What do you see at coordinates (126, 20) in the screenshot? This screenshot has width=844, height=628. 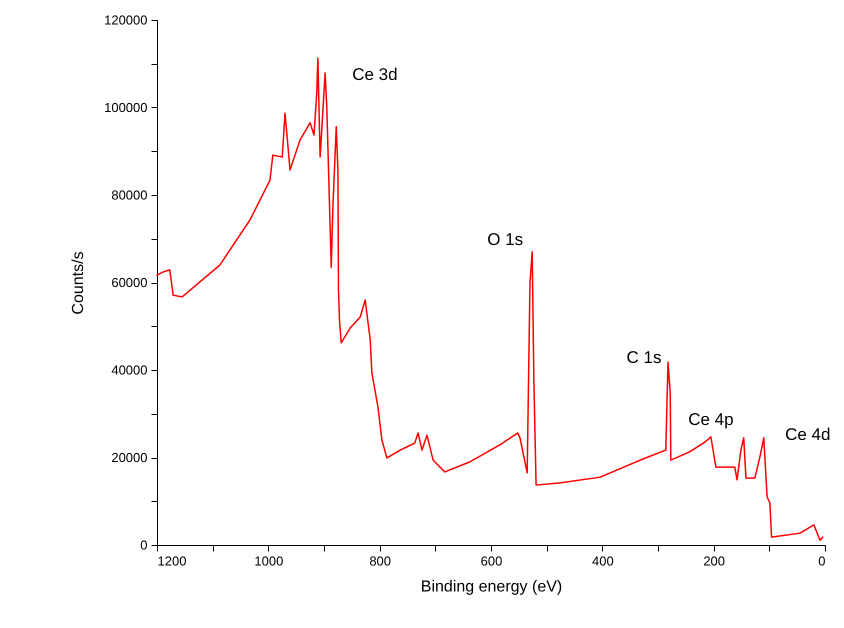 I see `y-tick-label: 120000` at bounding box center [126, 20].